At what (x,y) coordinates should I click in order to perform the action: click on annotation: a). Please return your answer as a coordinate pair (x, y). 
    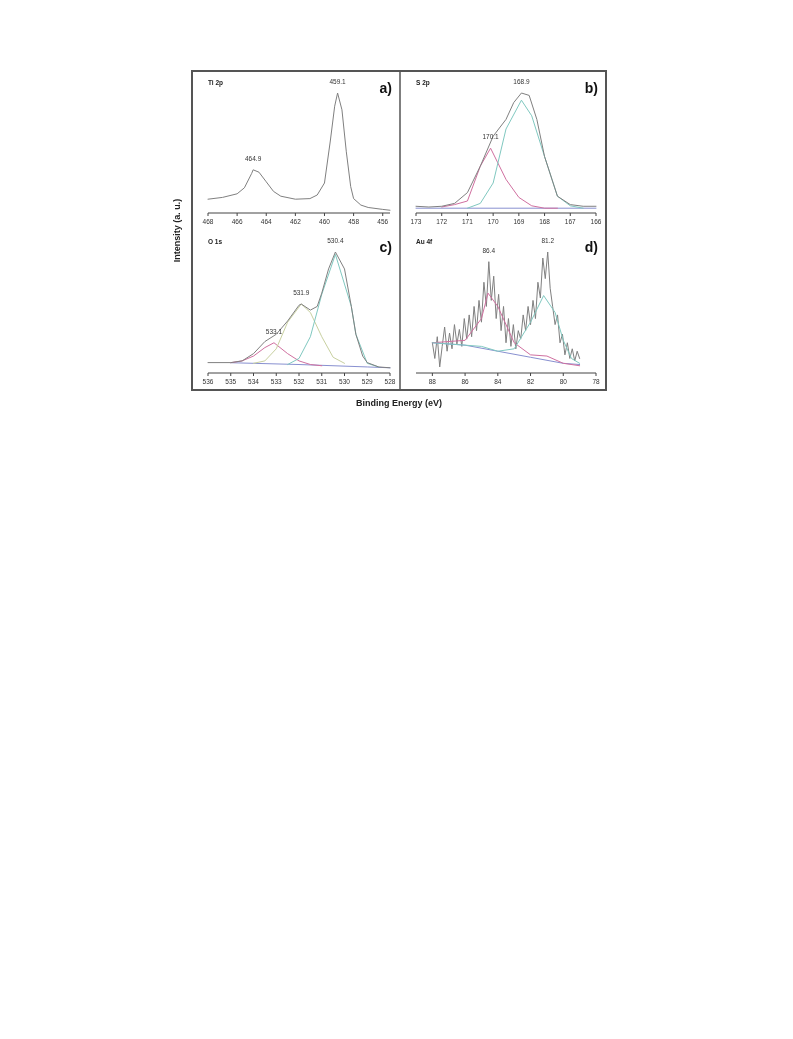
    Looking at the image, I should click on (385, 88).